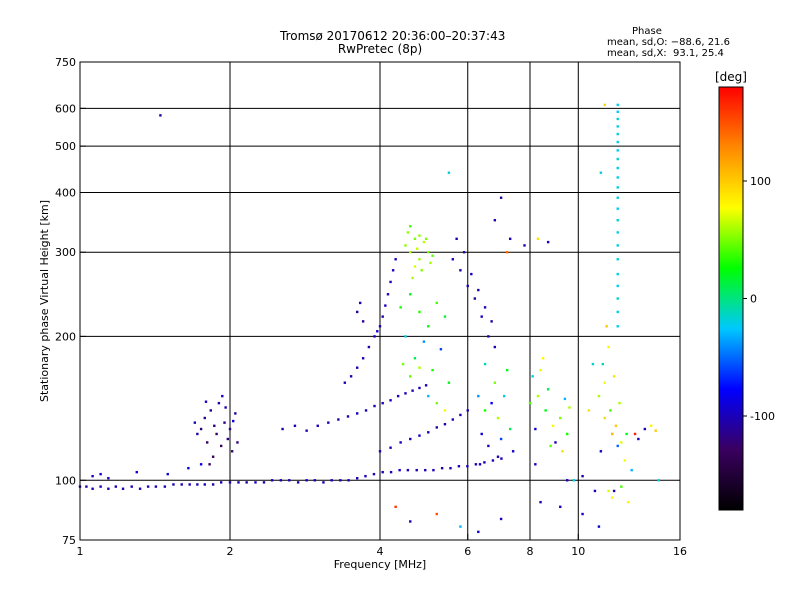 The image size is (800, 600). What do you see at coordinates (65, 146) in the screenshot?
I see `y-tick-label: 500` at bounding box center [65, 146].